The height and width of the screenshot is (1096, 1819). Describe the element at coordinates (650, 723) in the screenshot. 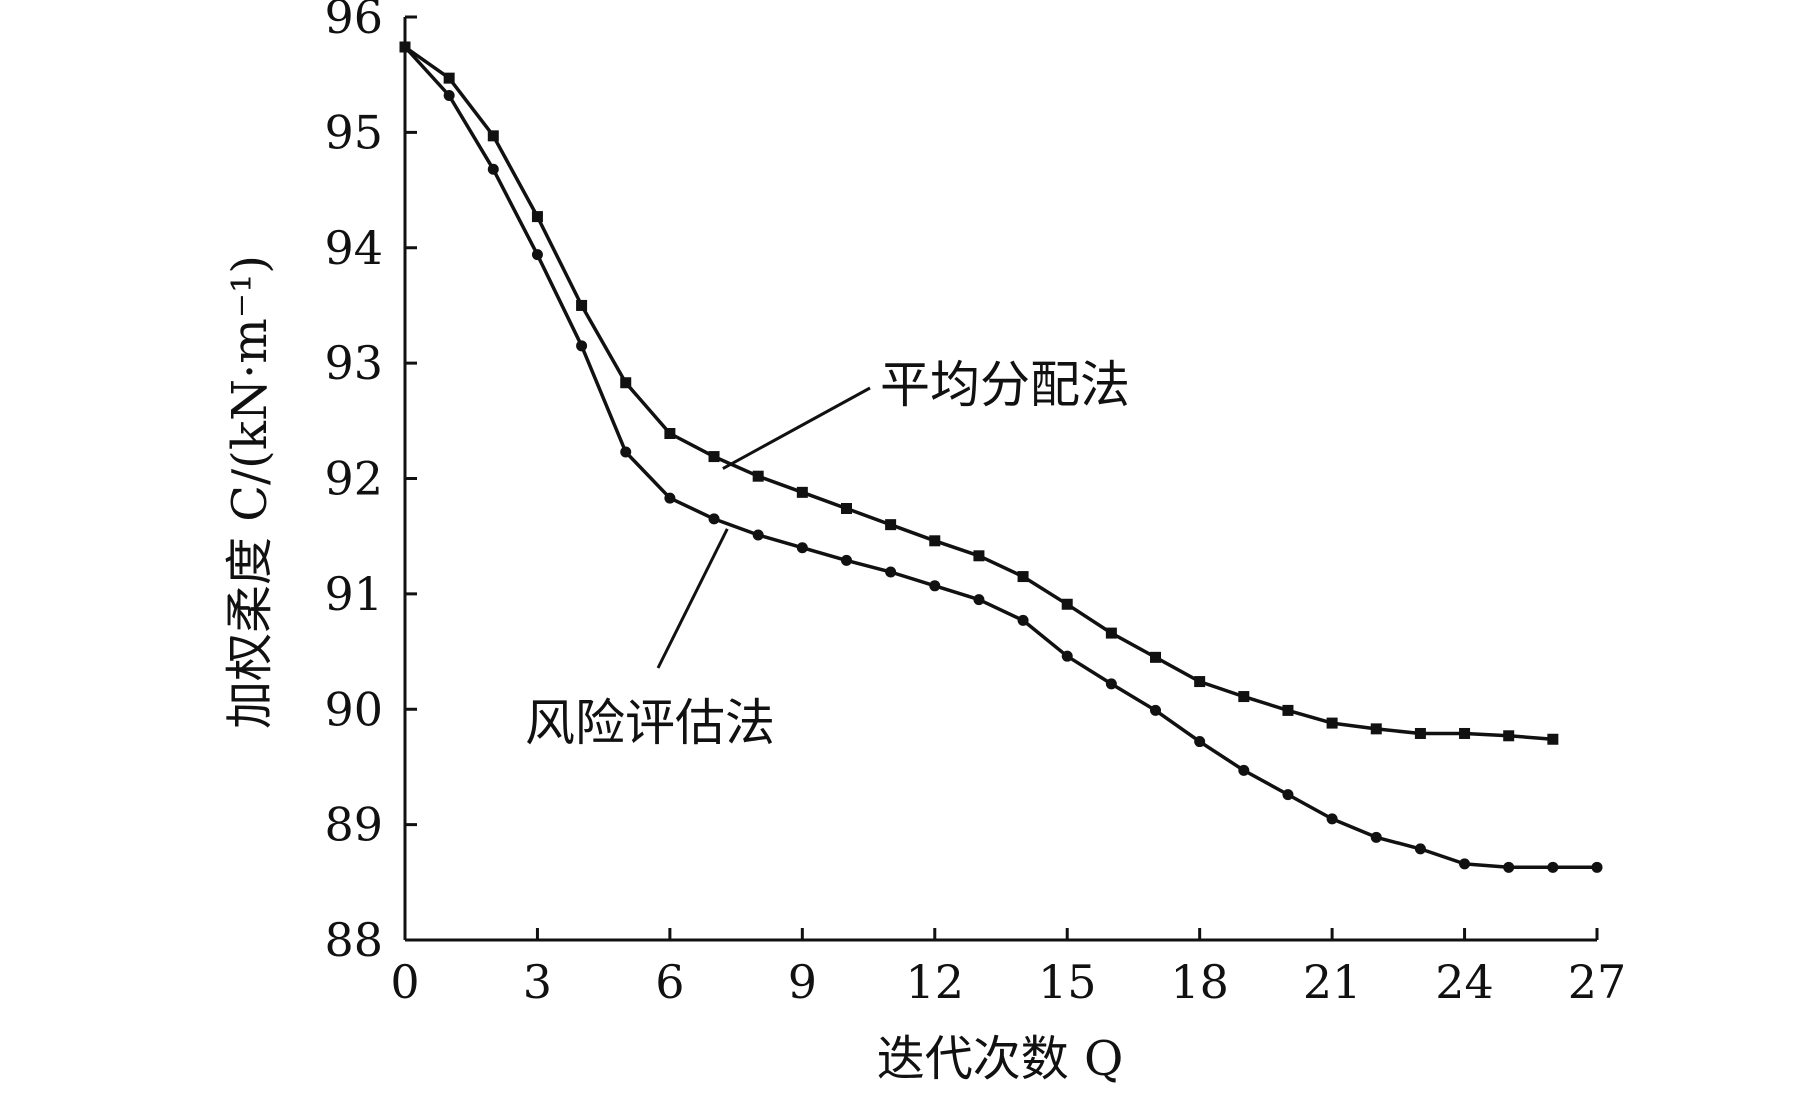

I see `series-label-2: 风险评估法` at that location.